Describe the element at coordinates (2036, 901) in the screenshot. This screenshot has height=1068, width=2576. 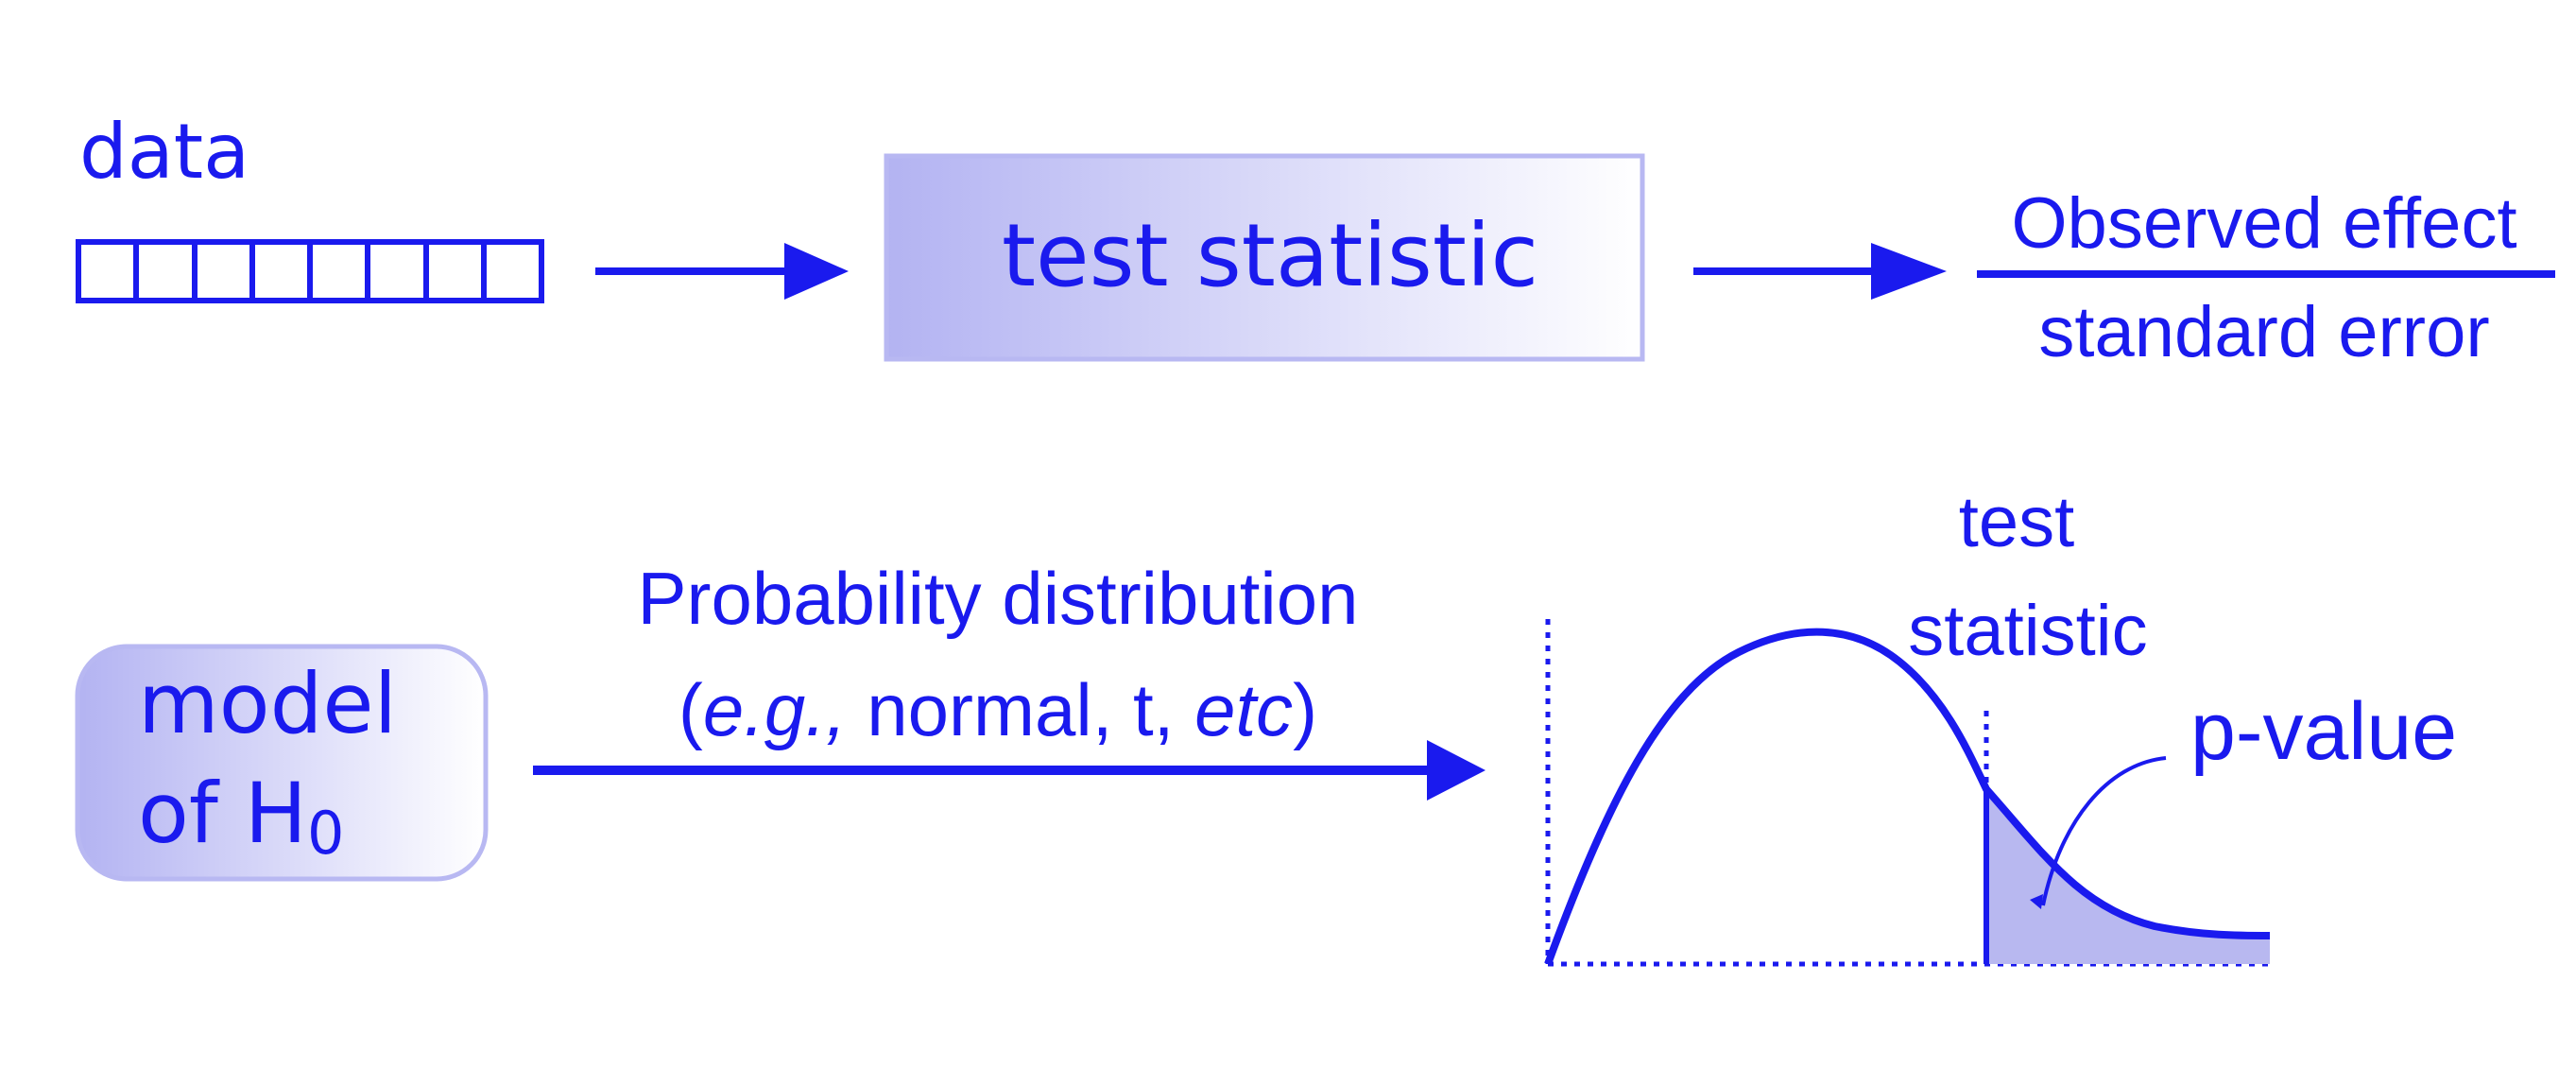
I see `p-value-pointer-head` at that location.